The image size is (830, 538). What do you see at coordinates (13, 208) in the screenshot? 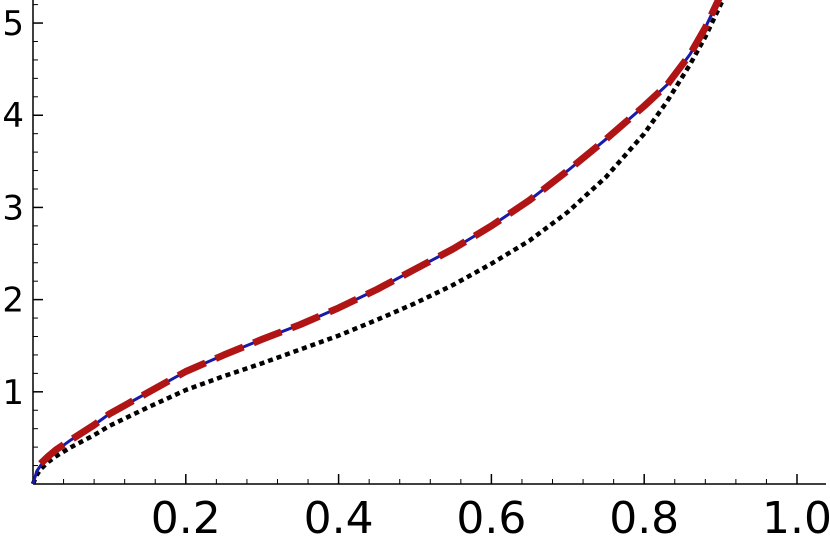
I see `y-tick-label: 3` at bounding box center [13, 208].